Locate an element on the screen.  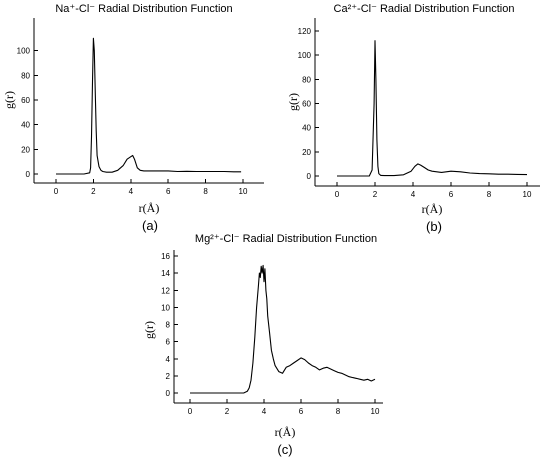
panel-b-y-tick-label: 100 is located at coordinates (305, 55).